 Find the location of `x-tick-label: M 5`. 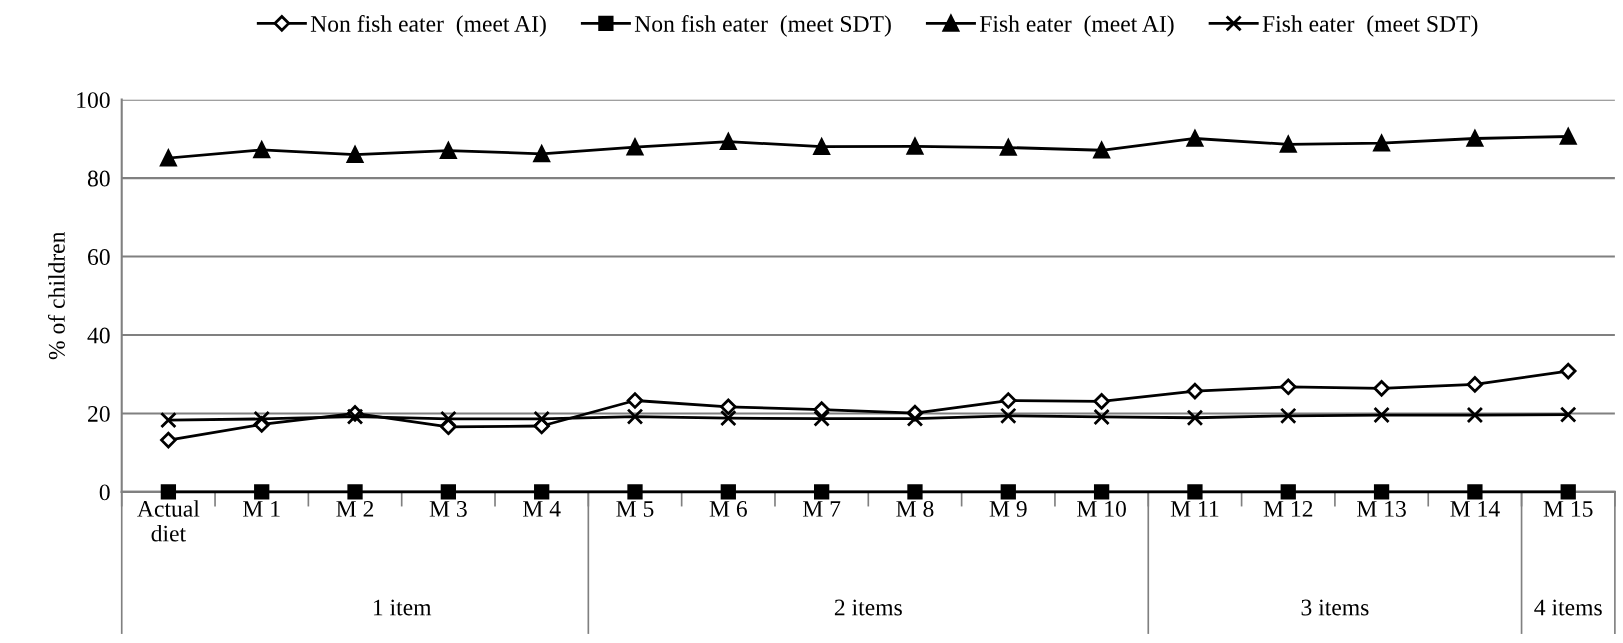

x-tick-label: M 5 is located at coordinates (635, 509).